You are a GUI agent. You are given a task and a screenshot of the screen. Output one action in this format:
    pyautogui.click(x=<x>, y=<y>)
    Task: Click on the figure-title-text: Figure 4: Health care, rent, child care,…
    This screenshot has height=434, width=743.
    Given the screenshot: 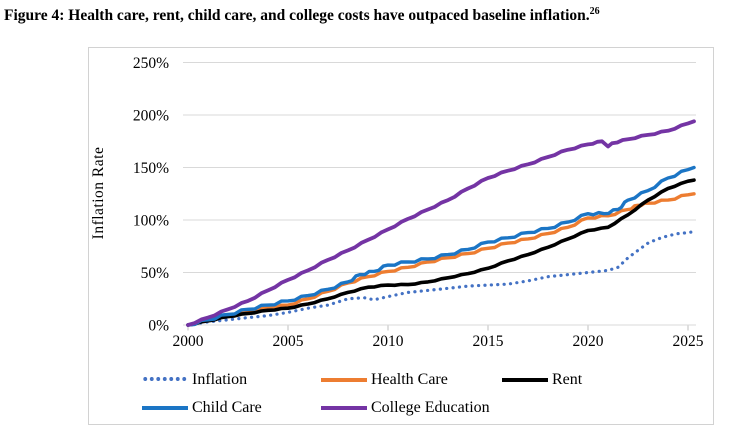 What is the action you would take?
    pyautogui.click(x=297, y=16)
    